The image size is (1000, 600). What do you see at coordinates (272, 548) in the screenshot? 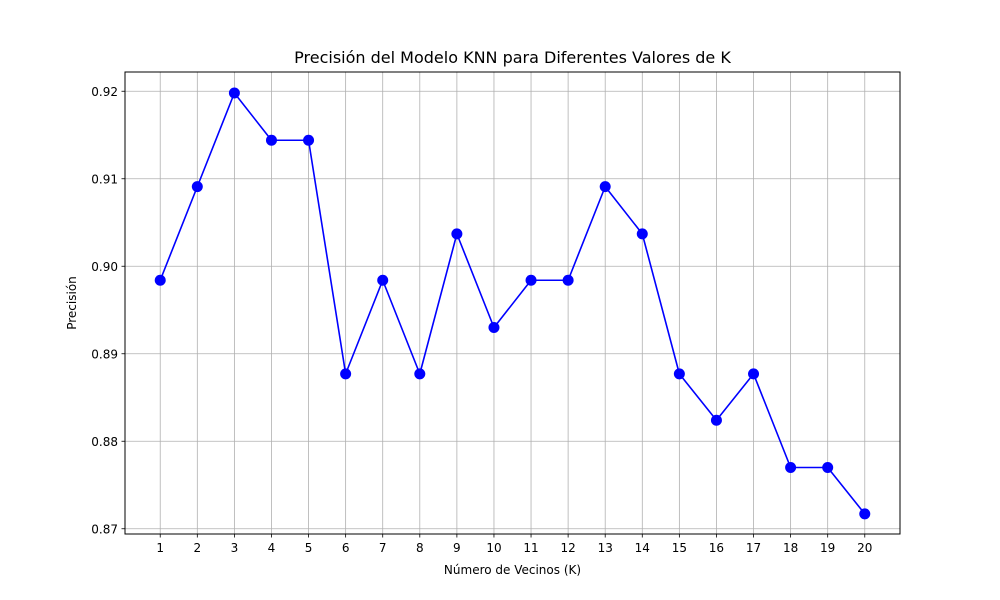
I see `x-tick-label: 4` at bounding box center [272, 548].